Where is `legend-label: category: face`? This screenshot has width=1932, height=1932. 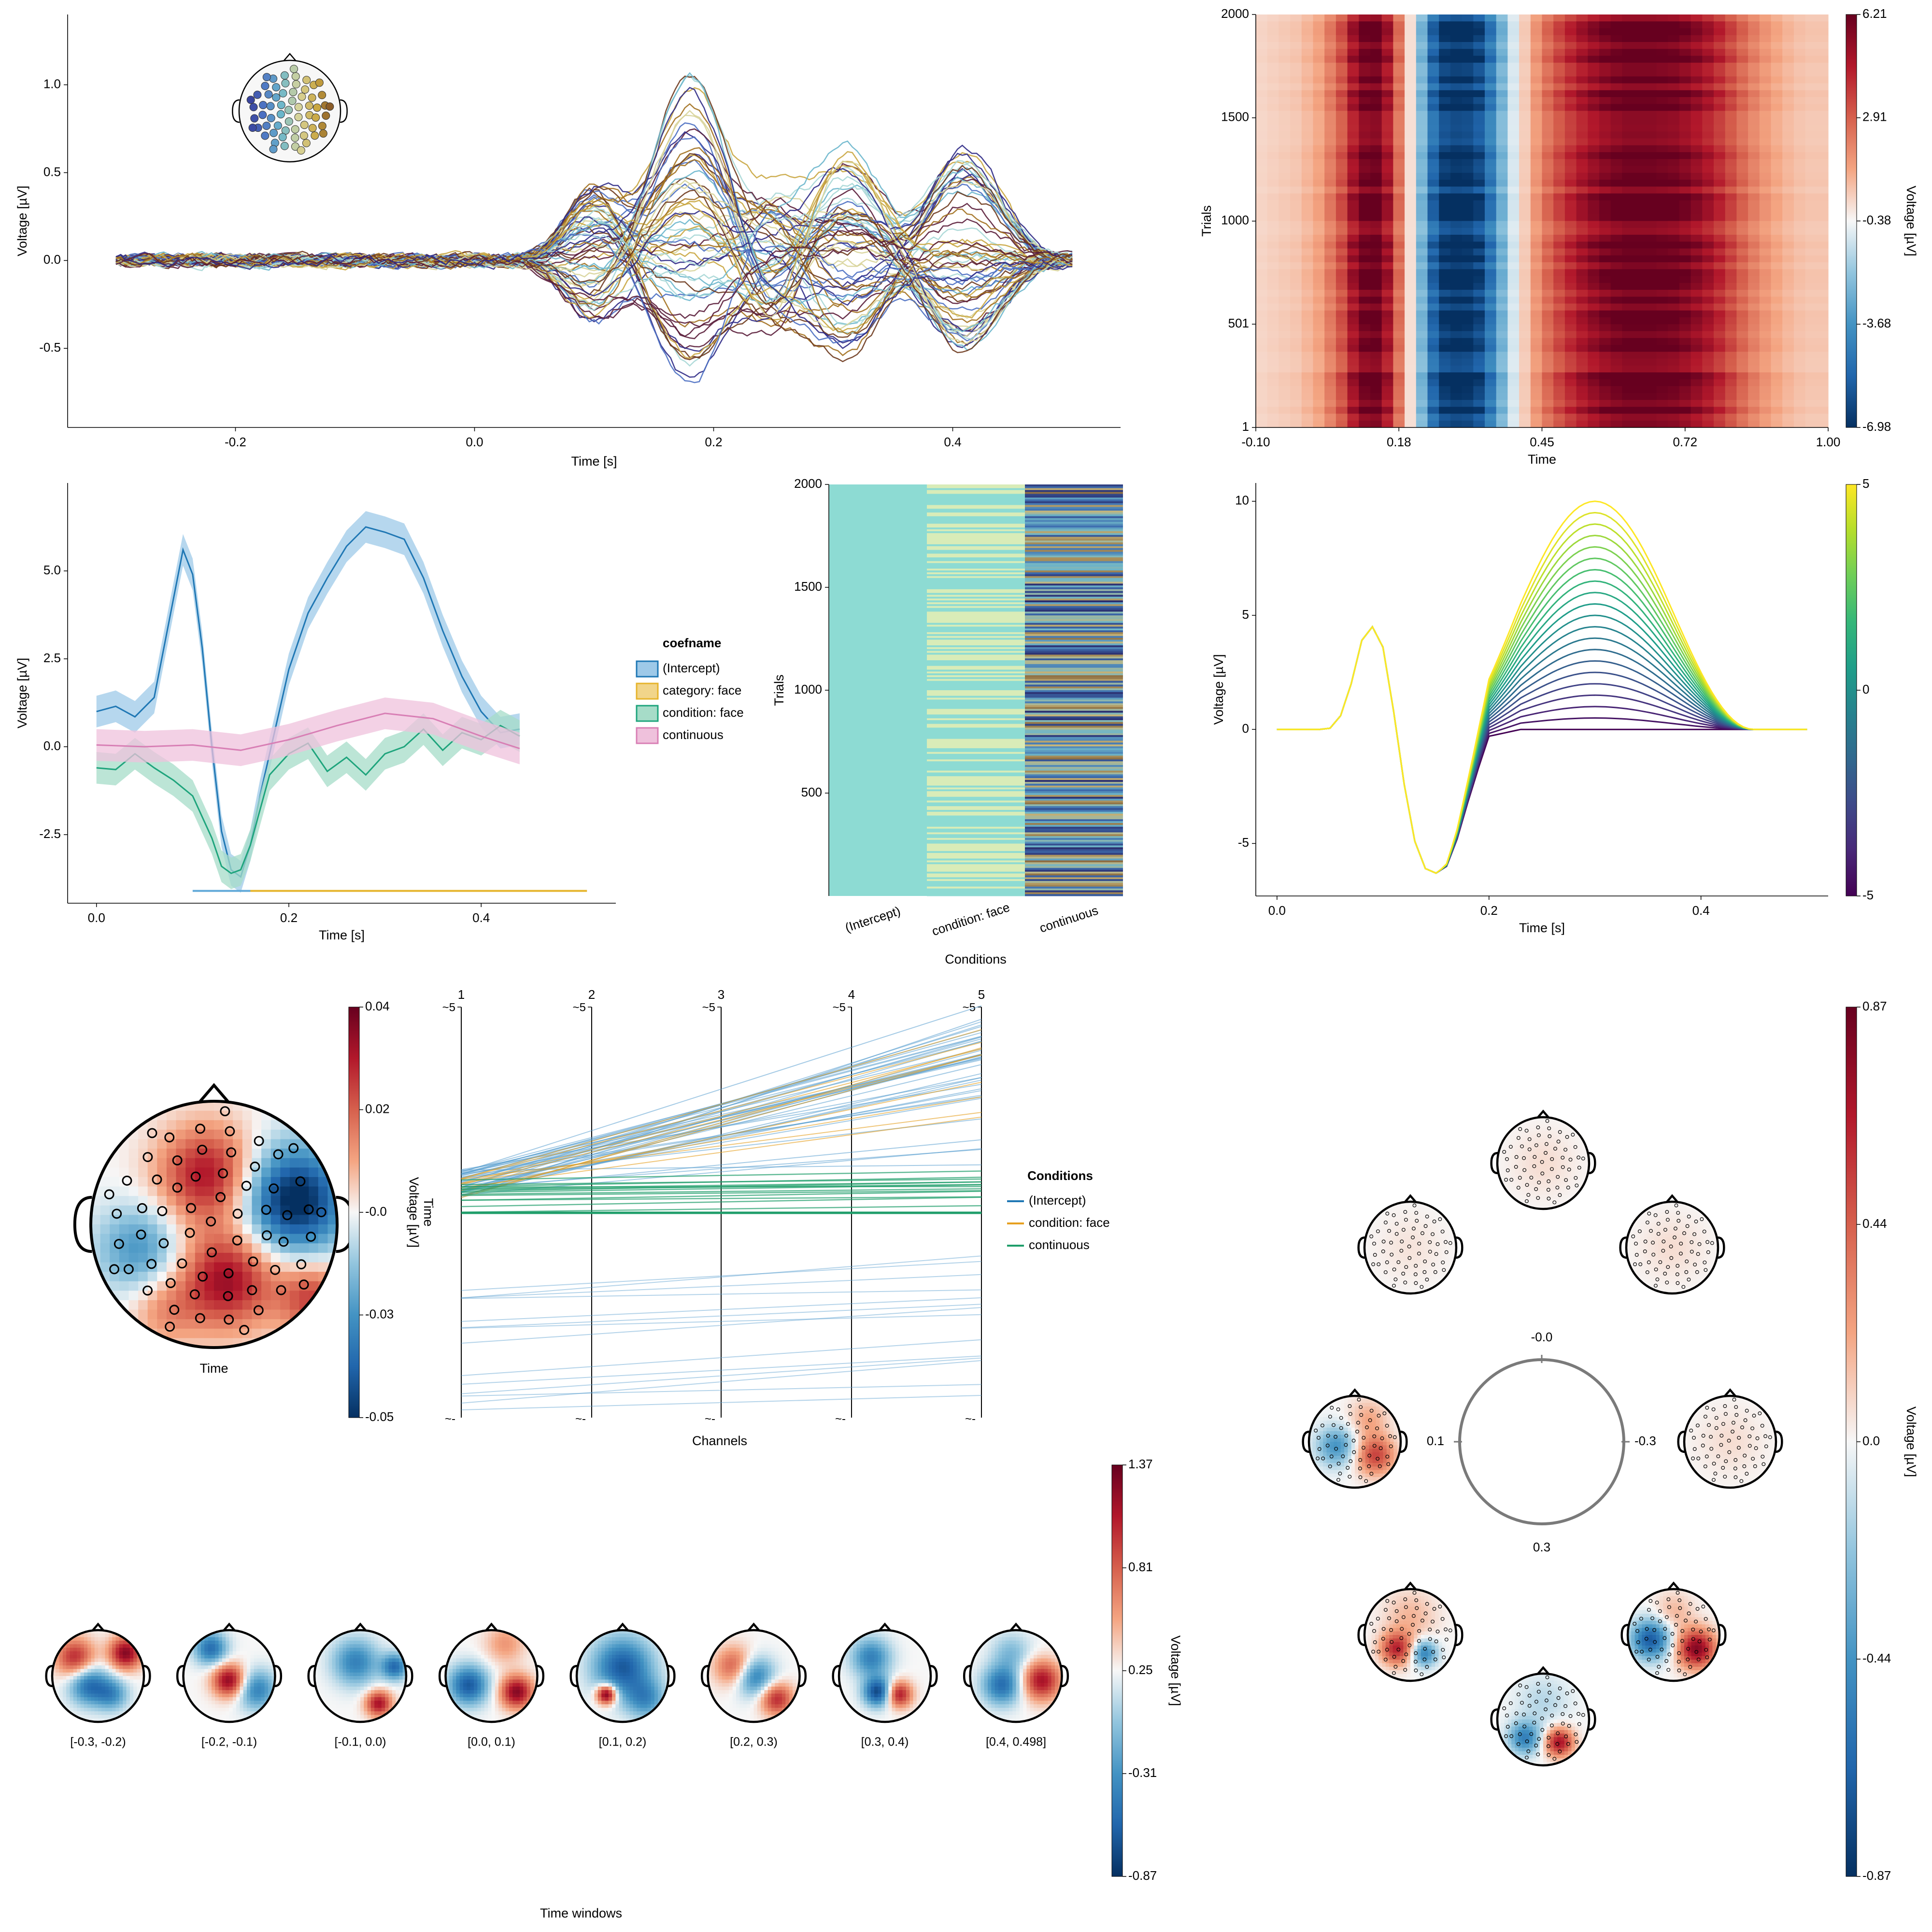
legend-label: category: face is located at coordinates (702, 690).